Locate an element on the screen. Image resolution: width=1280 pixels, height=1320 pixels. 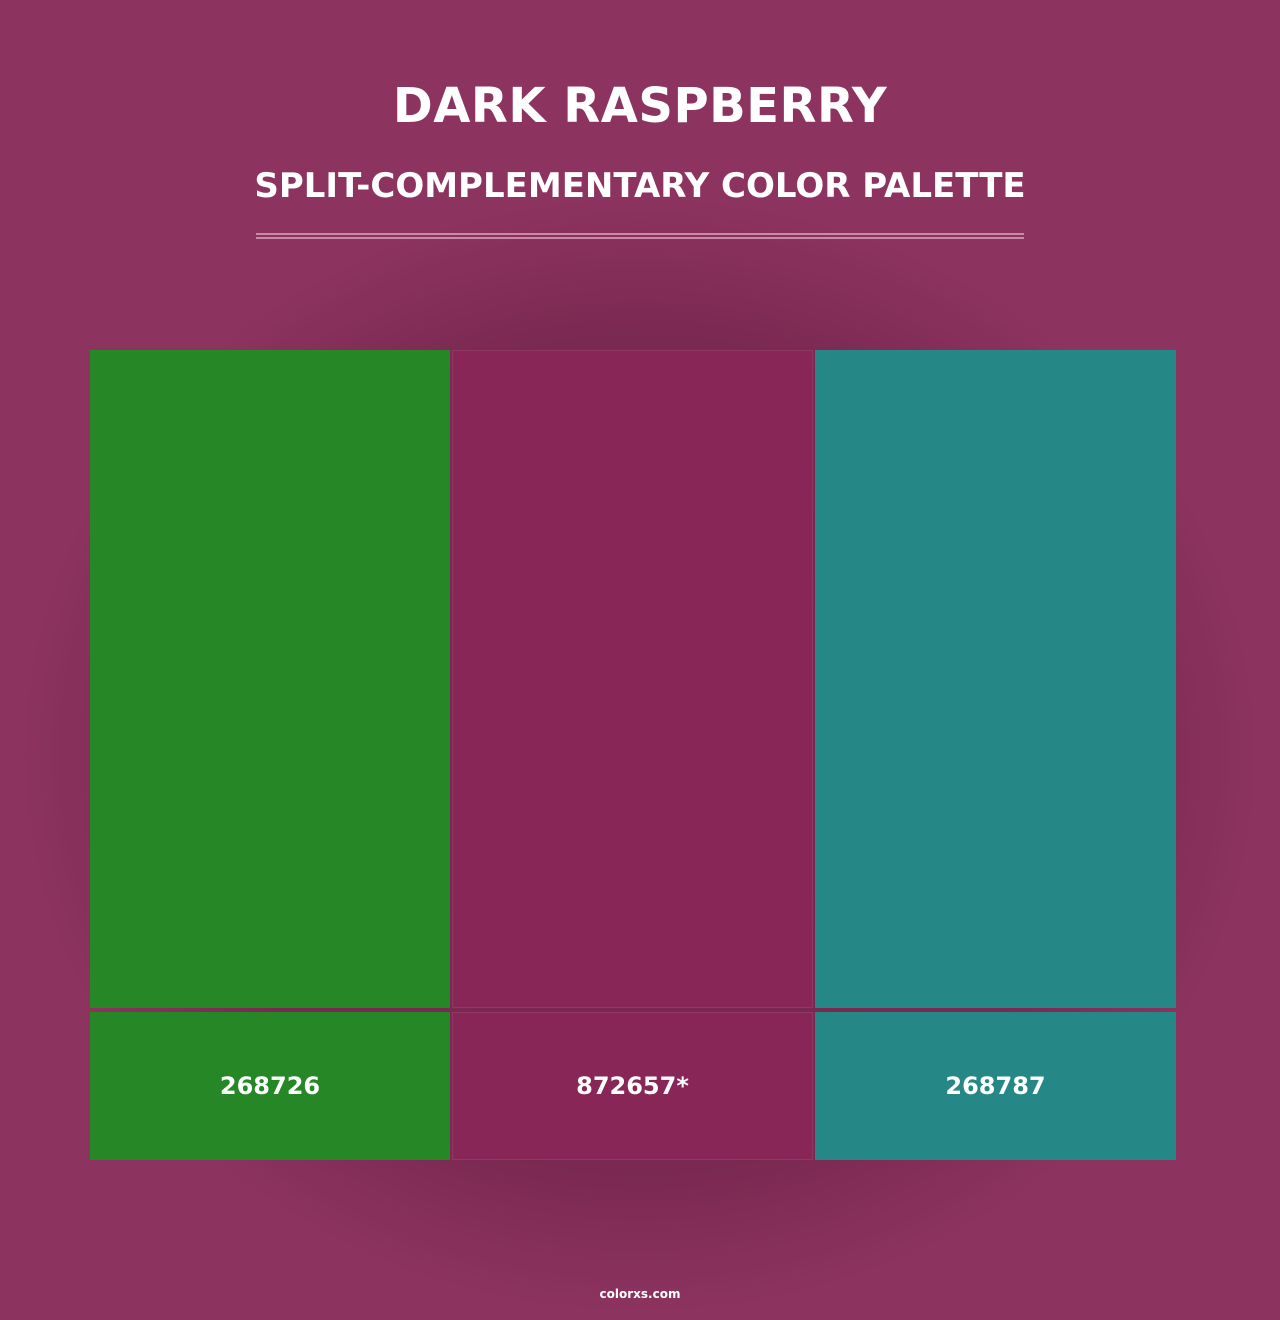
swatch-hex: 268787 is located at coordinates (995, 1086).